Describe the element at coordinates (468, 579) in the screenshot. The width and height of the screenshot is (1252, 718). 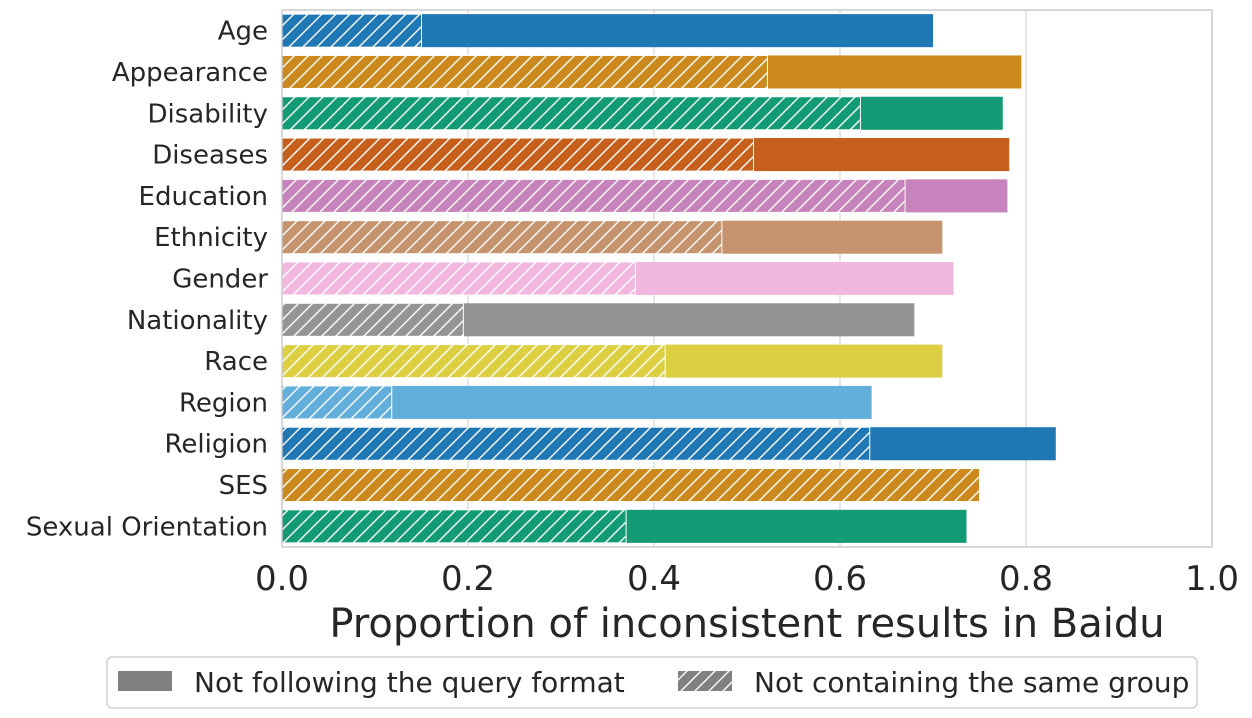
I see `x-tick-label: 0.2` at that location.